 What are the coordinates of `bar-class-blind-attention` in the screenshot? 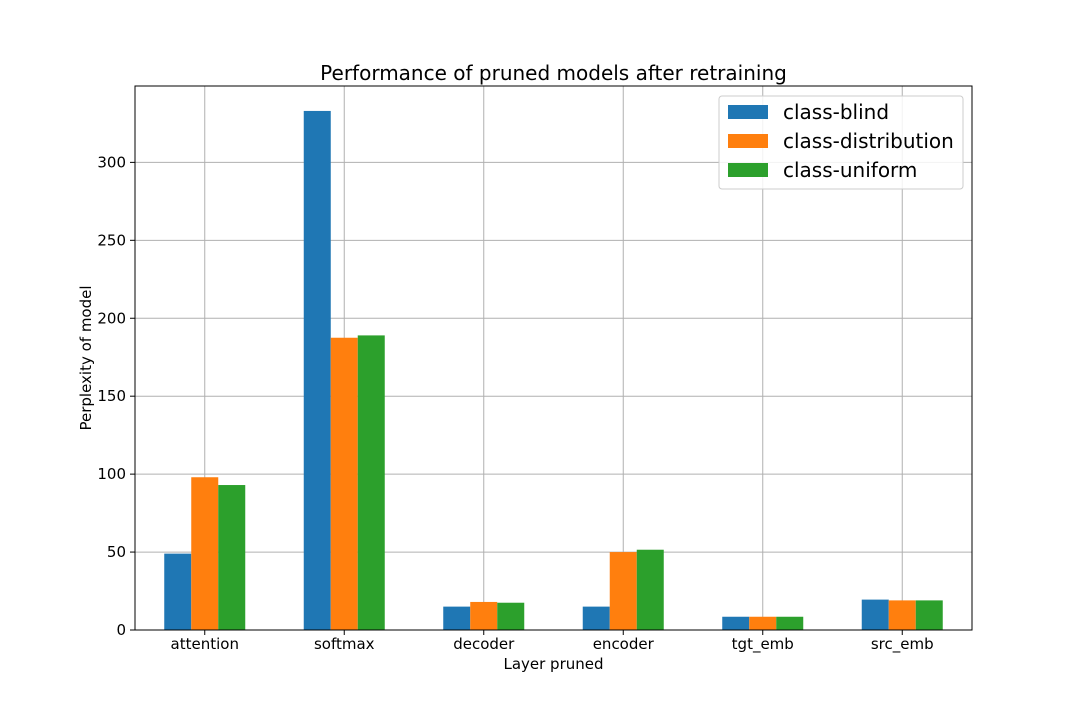 It's located at (178, 591).